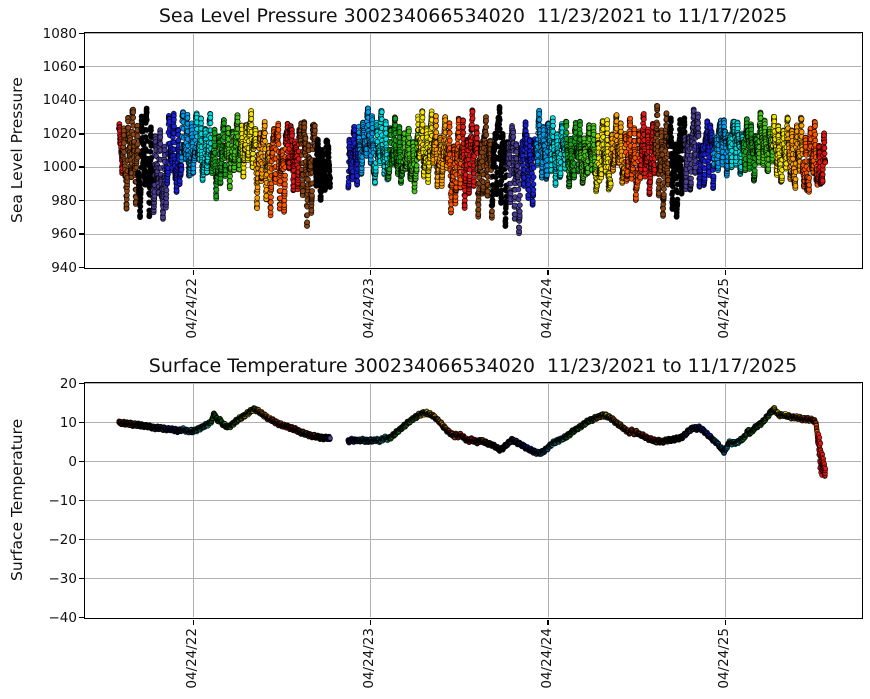  What do you see at coordinates (72, 461) in the screenshot?
I see `y-tick-label: 0` at bounding box center [72, 461].